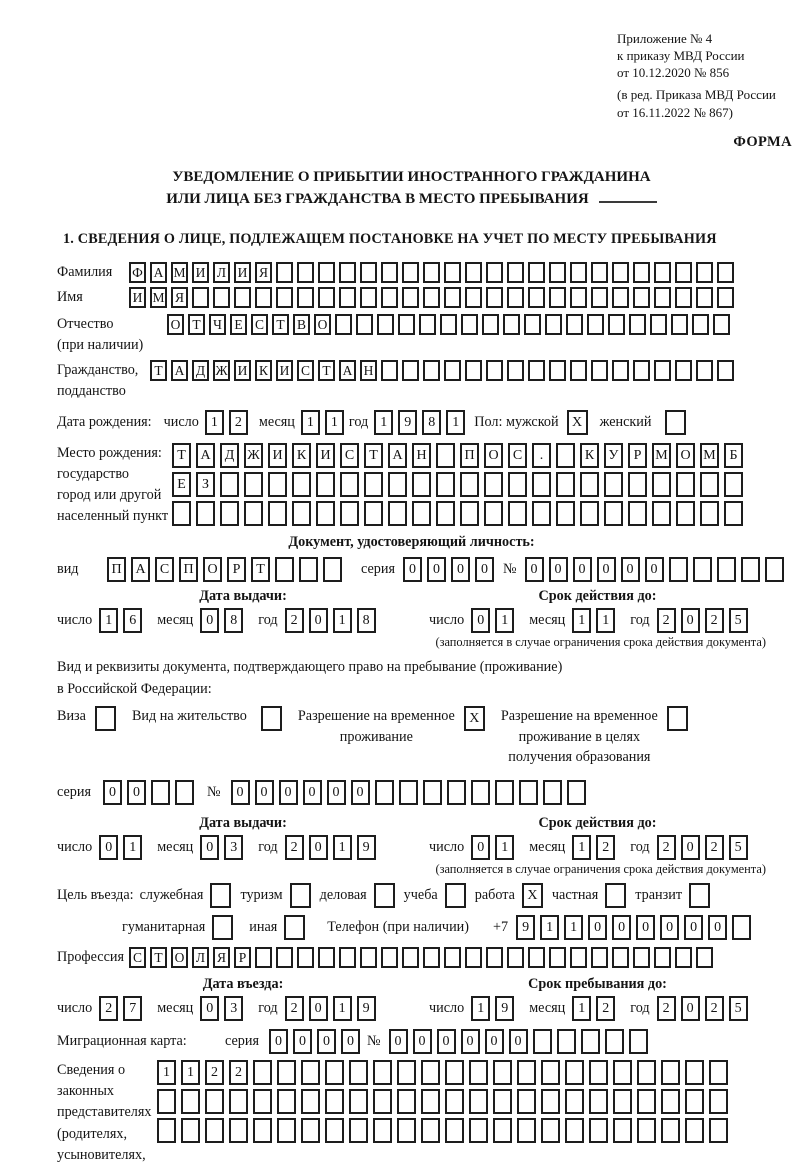 Image resolution: width=800 pixels, height=1163 pixels. What do you see at coordinates (322, 324) in the screenshot?
I see `char-cell: О` at bounding box center [322, 324].